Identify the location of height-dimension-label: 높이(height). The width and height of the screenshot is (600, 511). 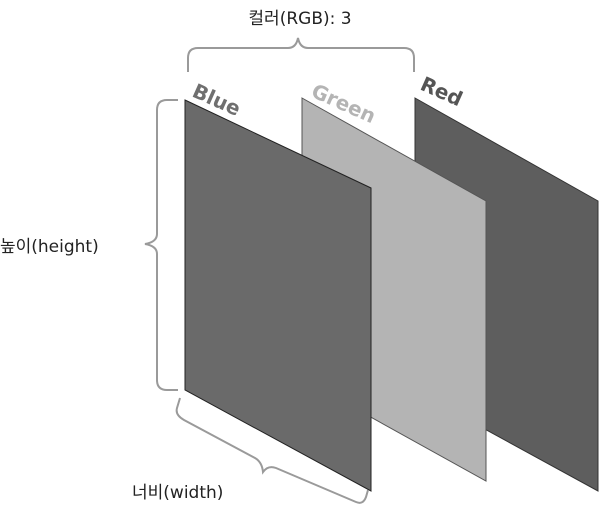
(49, 247).